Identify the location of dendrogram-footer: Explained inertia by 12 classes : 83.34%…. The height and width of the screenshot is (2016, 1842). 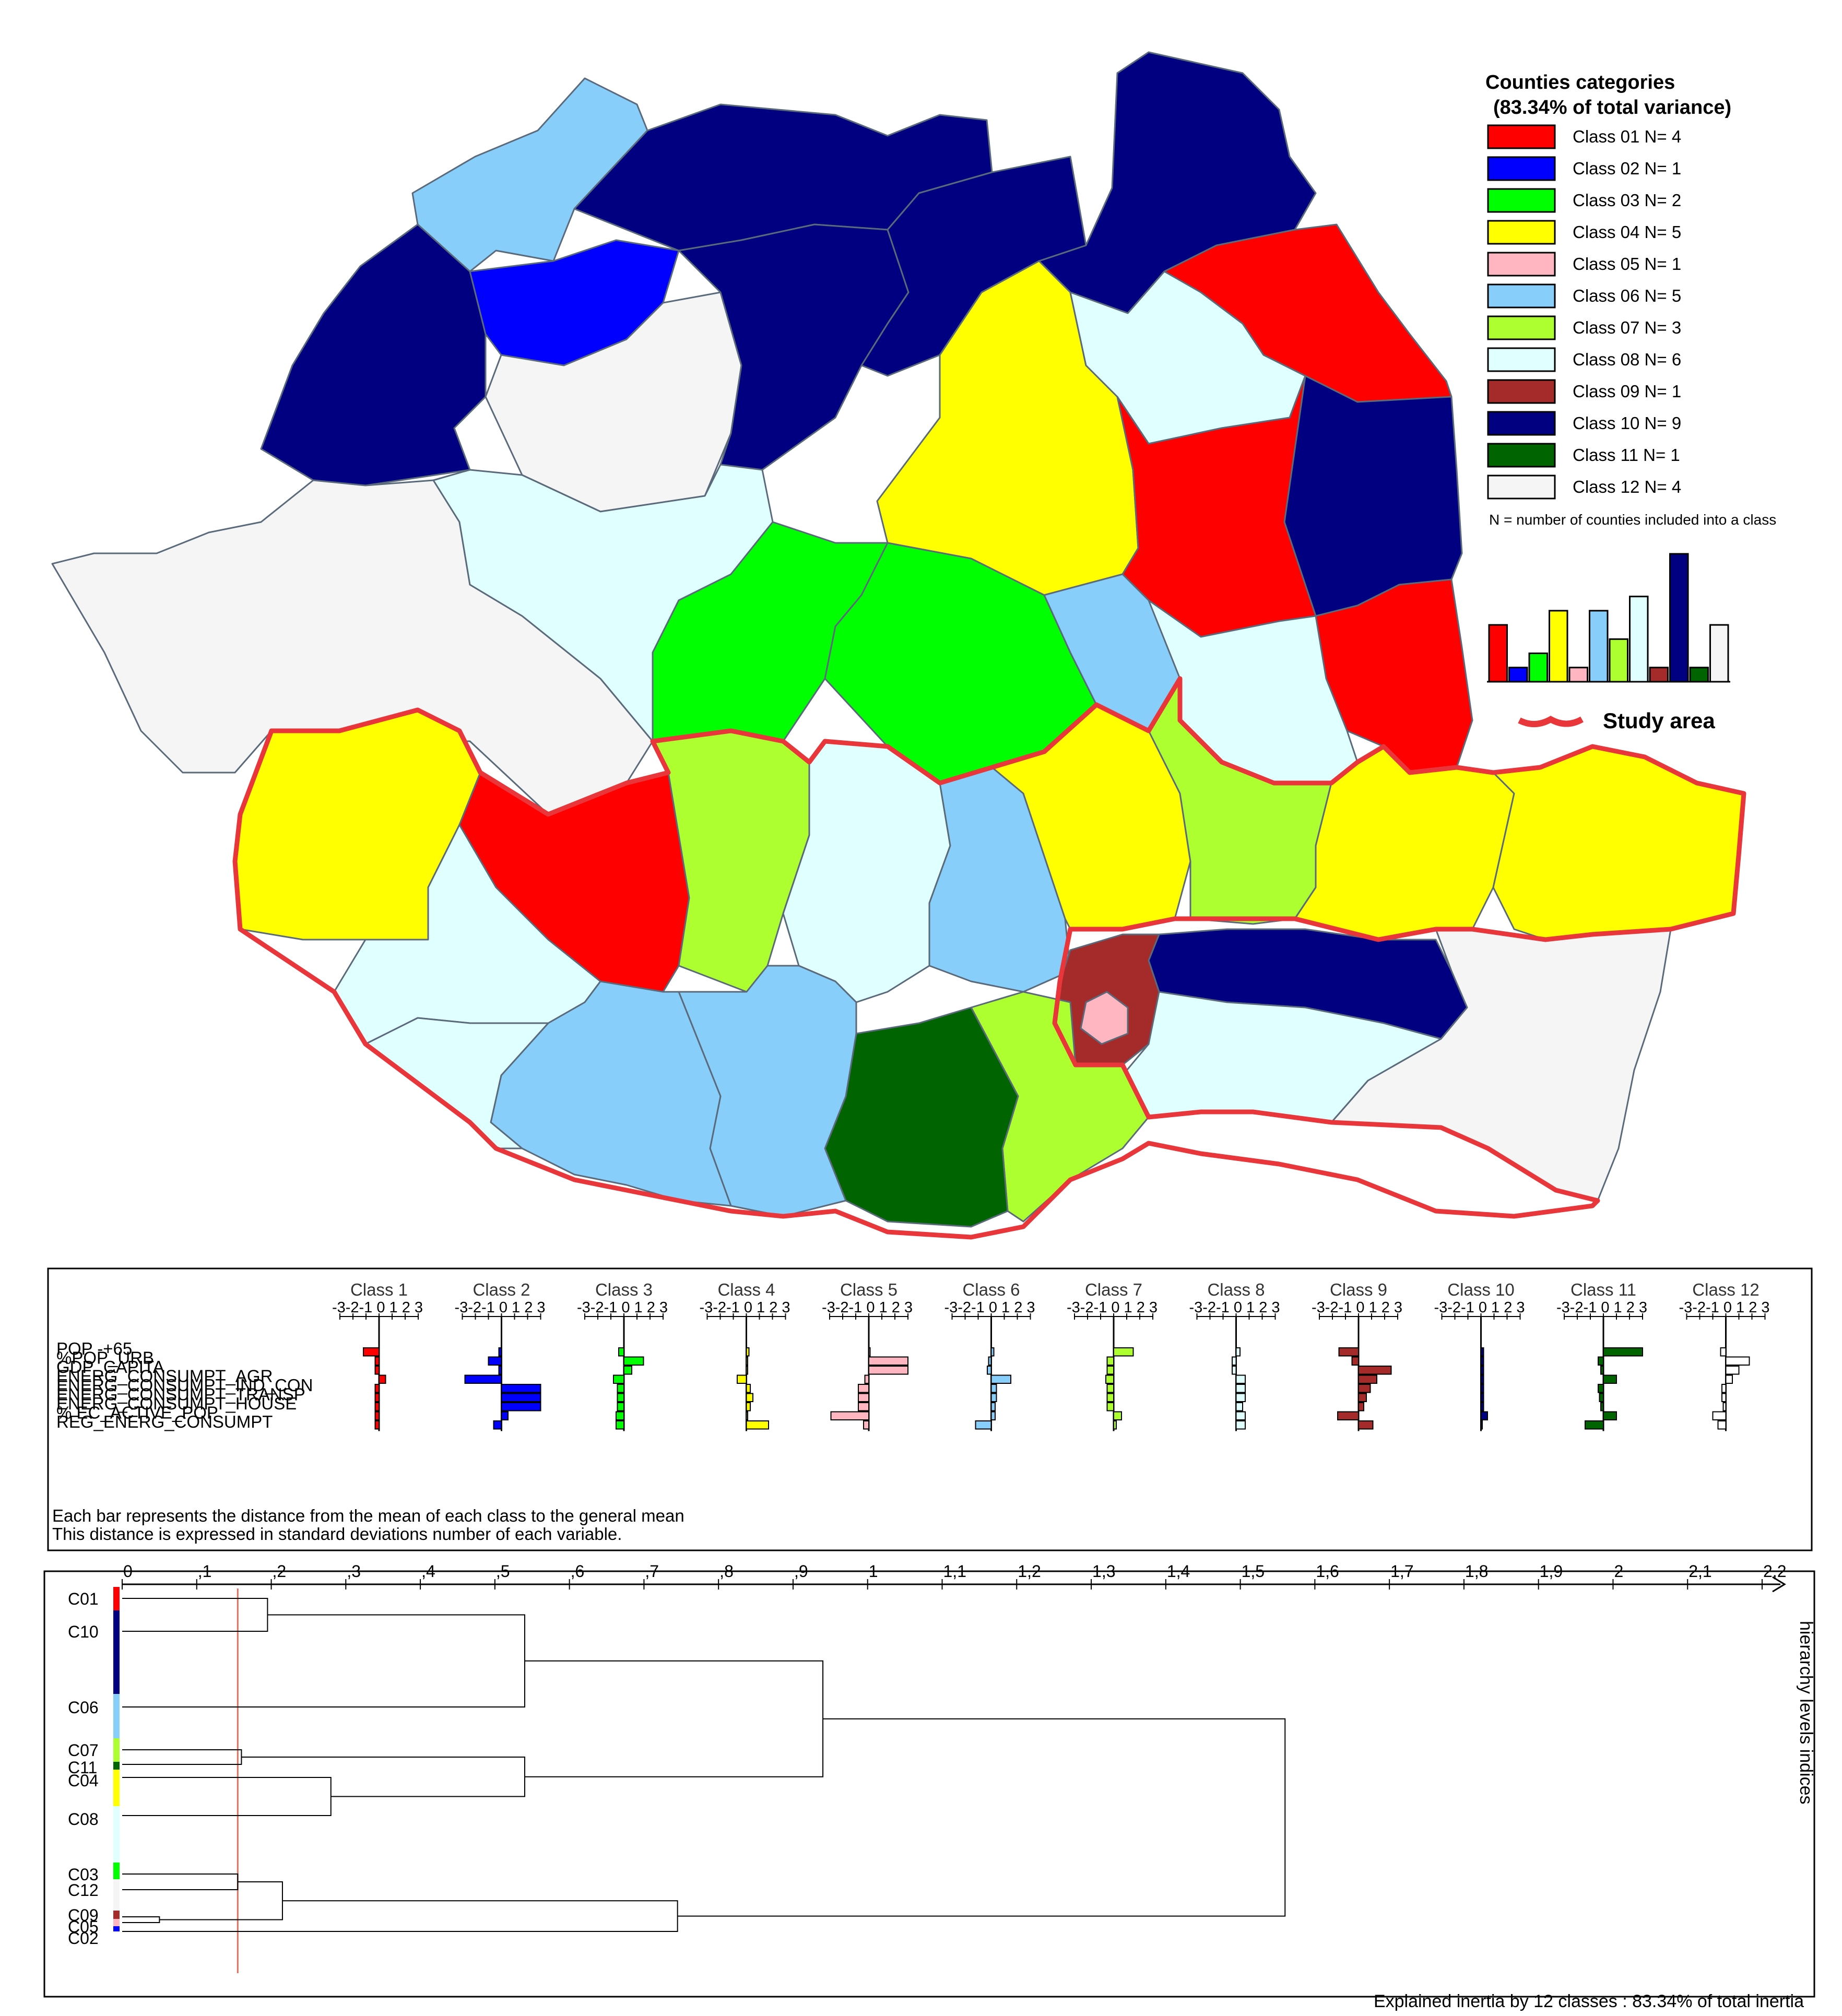
(1589, 2001).